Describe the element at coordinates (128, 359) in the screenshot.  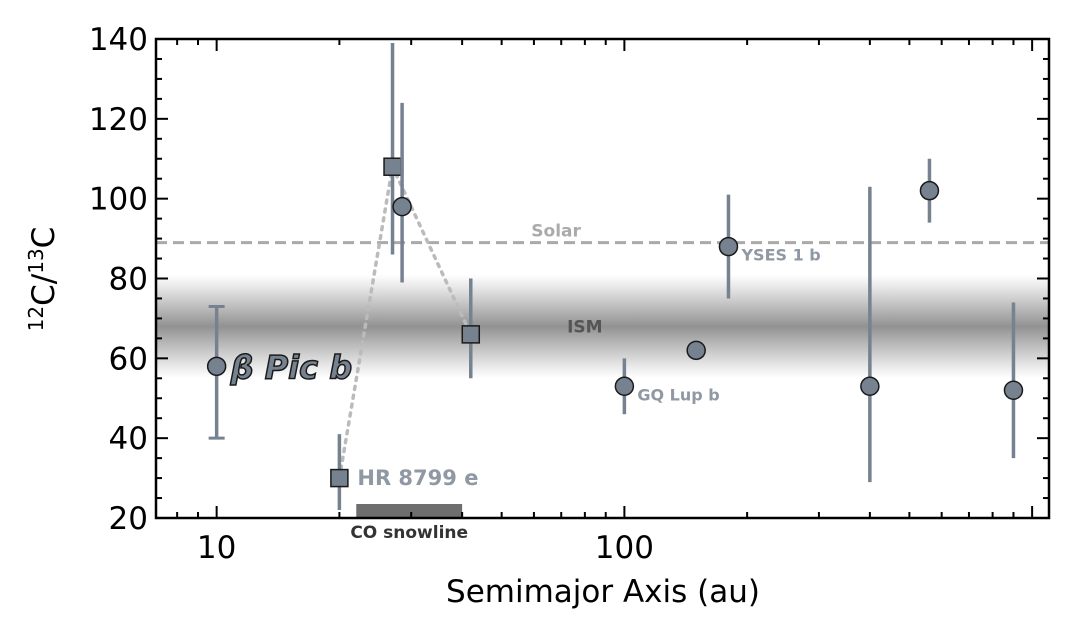
I see `y-tick-label: 60` at that location.